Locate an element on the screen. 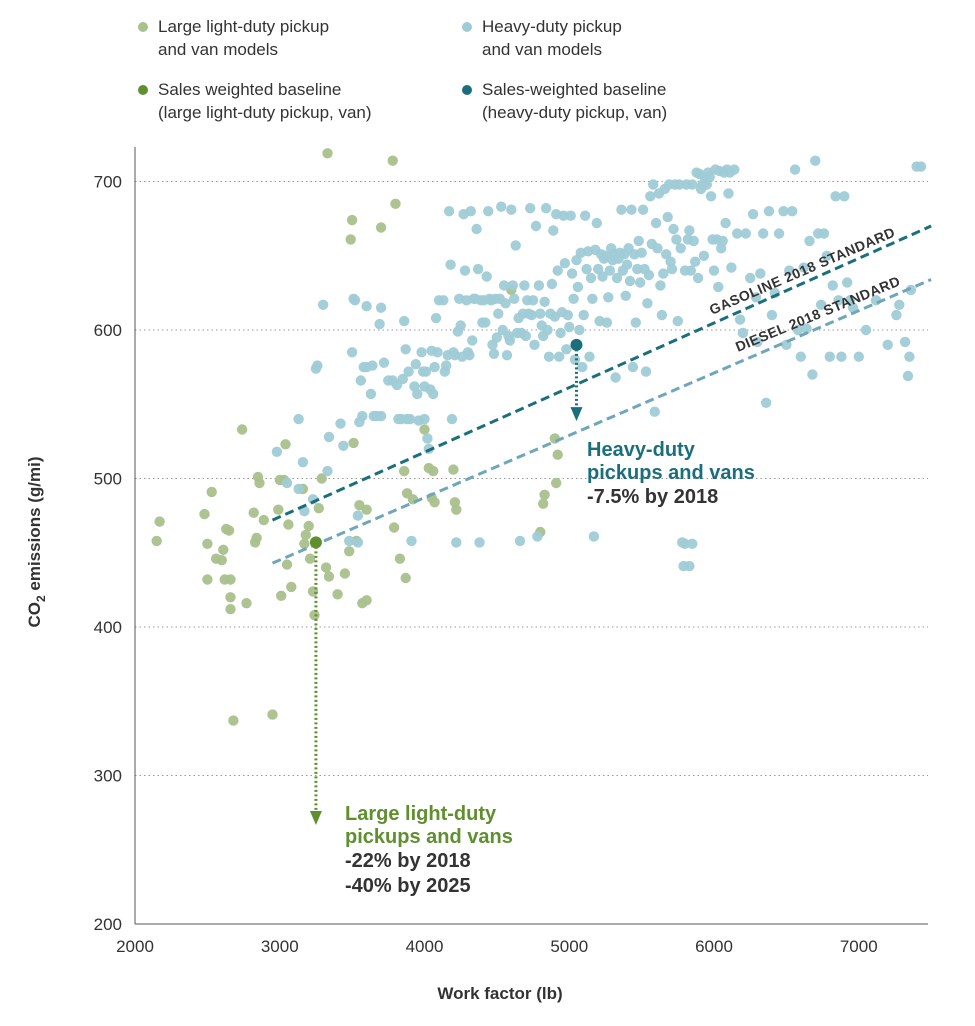 This screenshot has height=1026, width=975. legend-heavy-models-line2: and van models is located at coordinates (542, 49).